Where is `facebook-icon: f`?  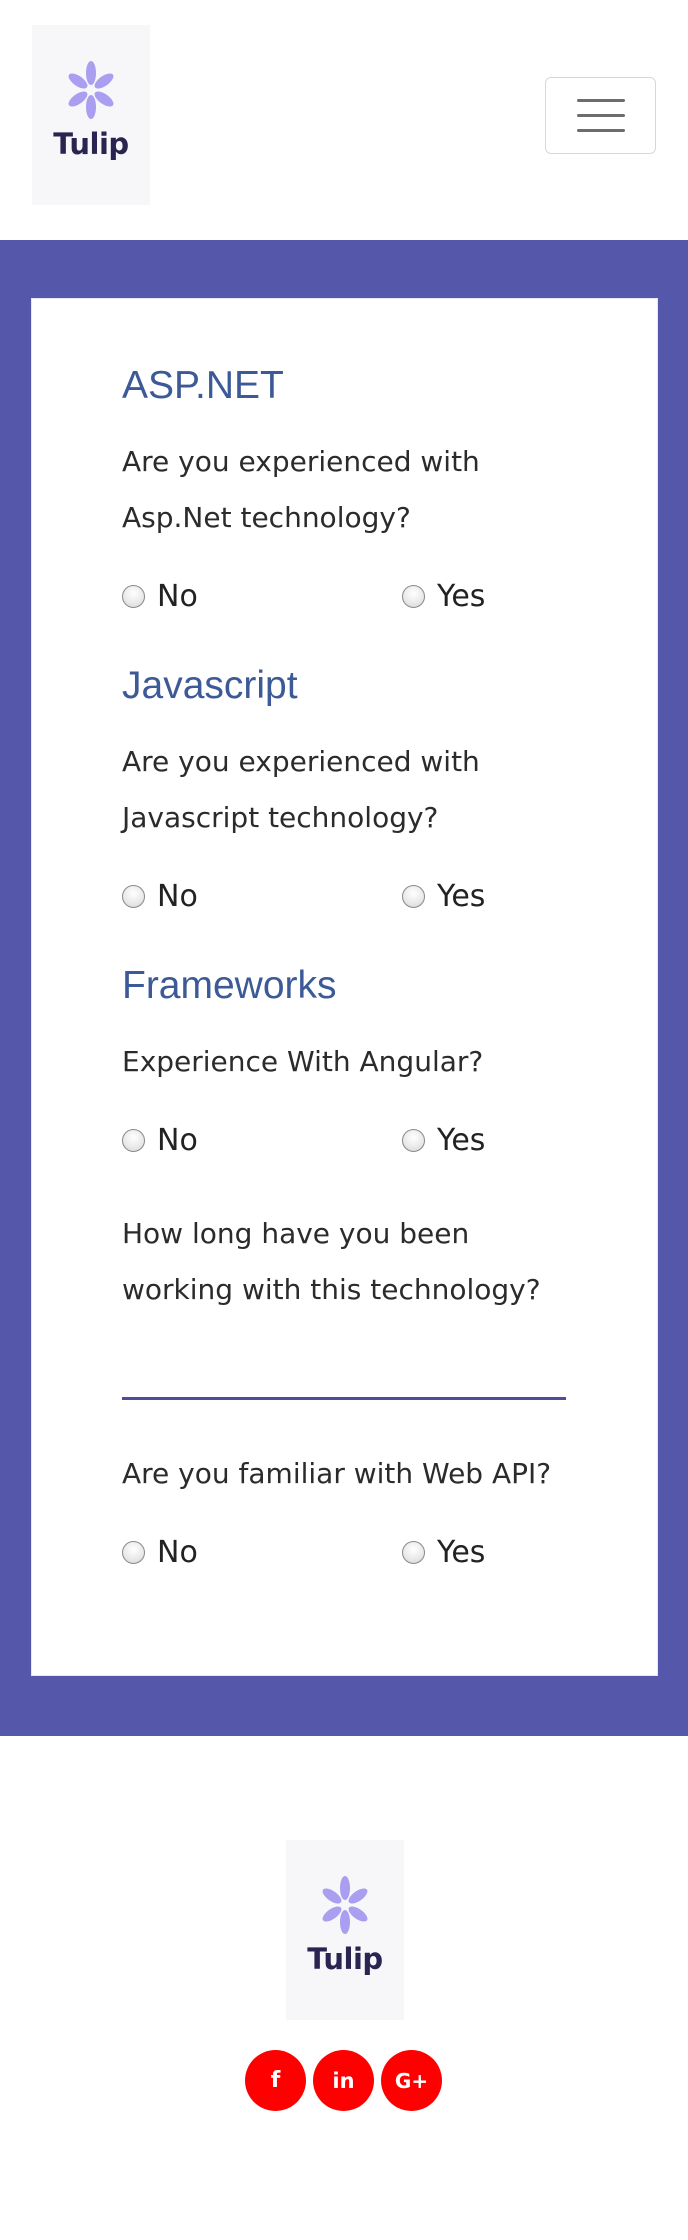
facebook-icon: f is located at coordinates (275, 2080).